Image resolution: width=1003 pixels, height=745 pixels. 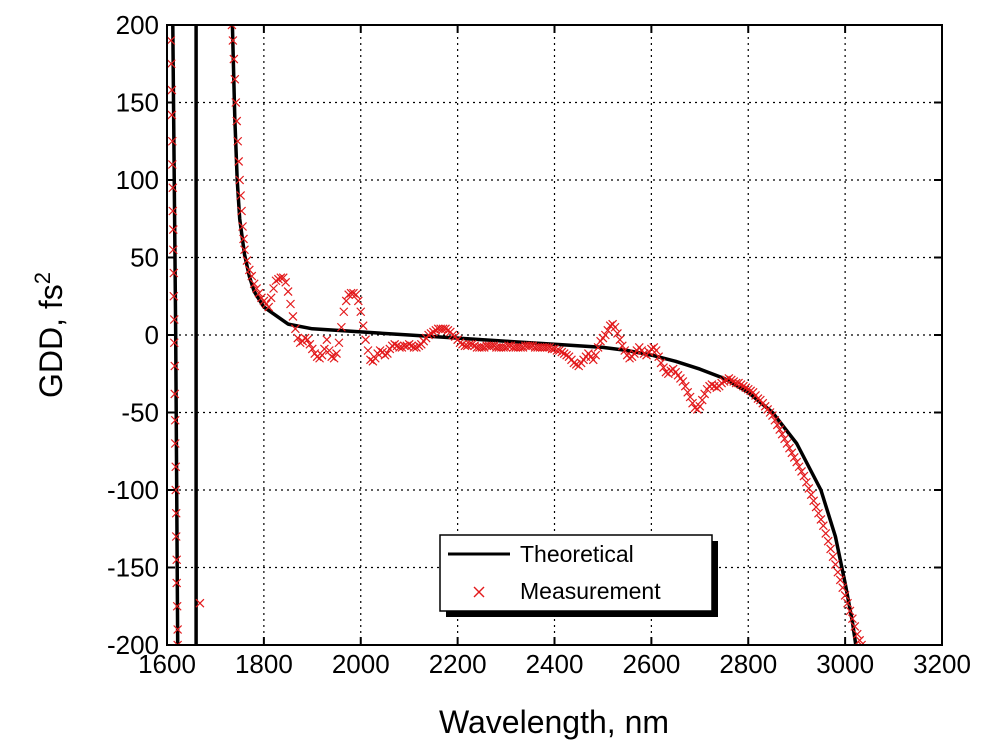 What do you see at coordinates (137, 25) in the screenshot?
I see `y-tick-label: 200` at bounding box center [137, 25].